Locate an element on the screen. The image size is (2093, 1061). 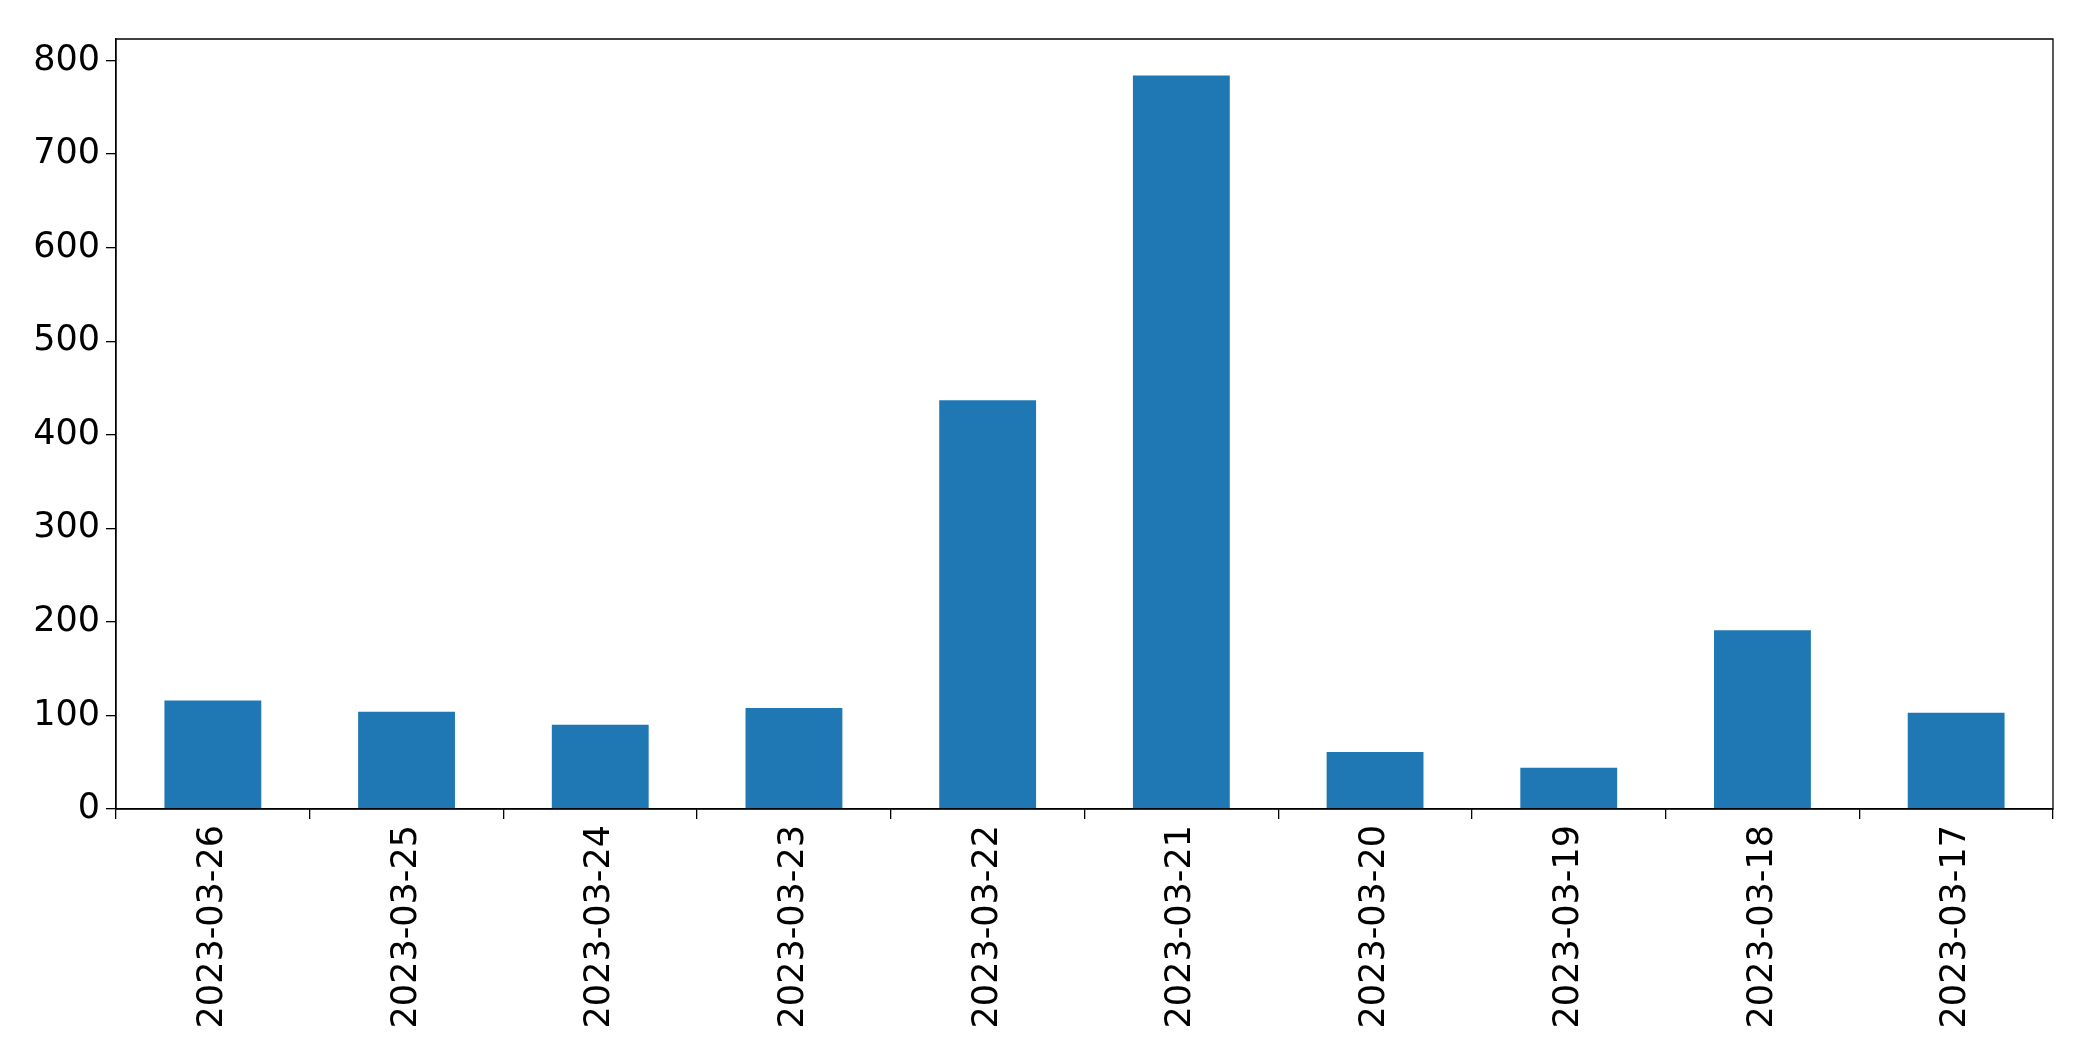
x-tick-label: 2023-03-20 is located at coordinates (1372, 927).